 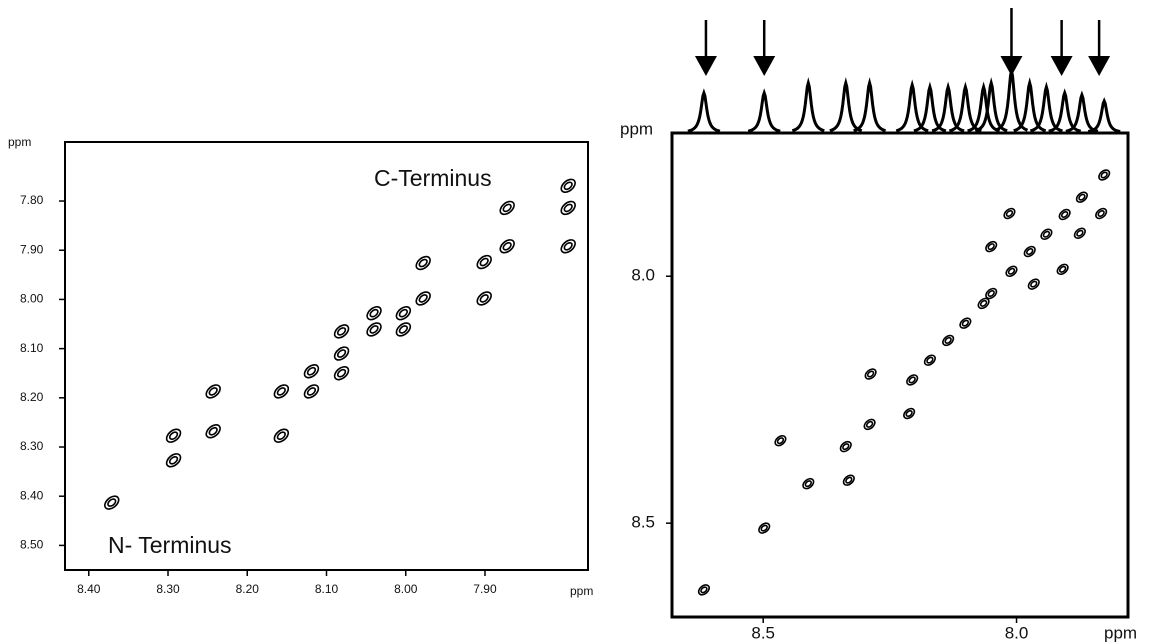 I want to click on y-tick-label: 7.80, so click(x=32, y=200).